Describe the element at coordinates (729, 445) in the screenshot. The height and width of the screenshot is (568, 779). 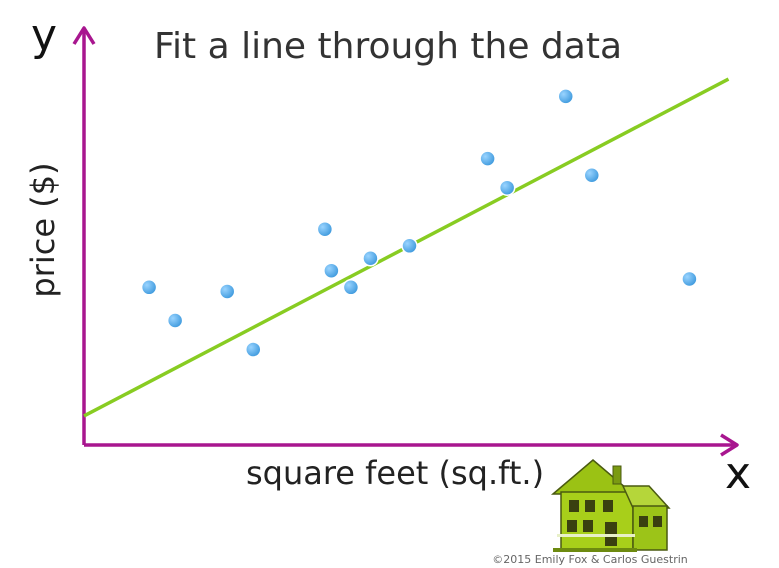
I see `x-axis-arrow-icon` at that location.